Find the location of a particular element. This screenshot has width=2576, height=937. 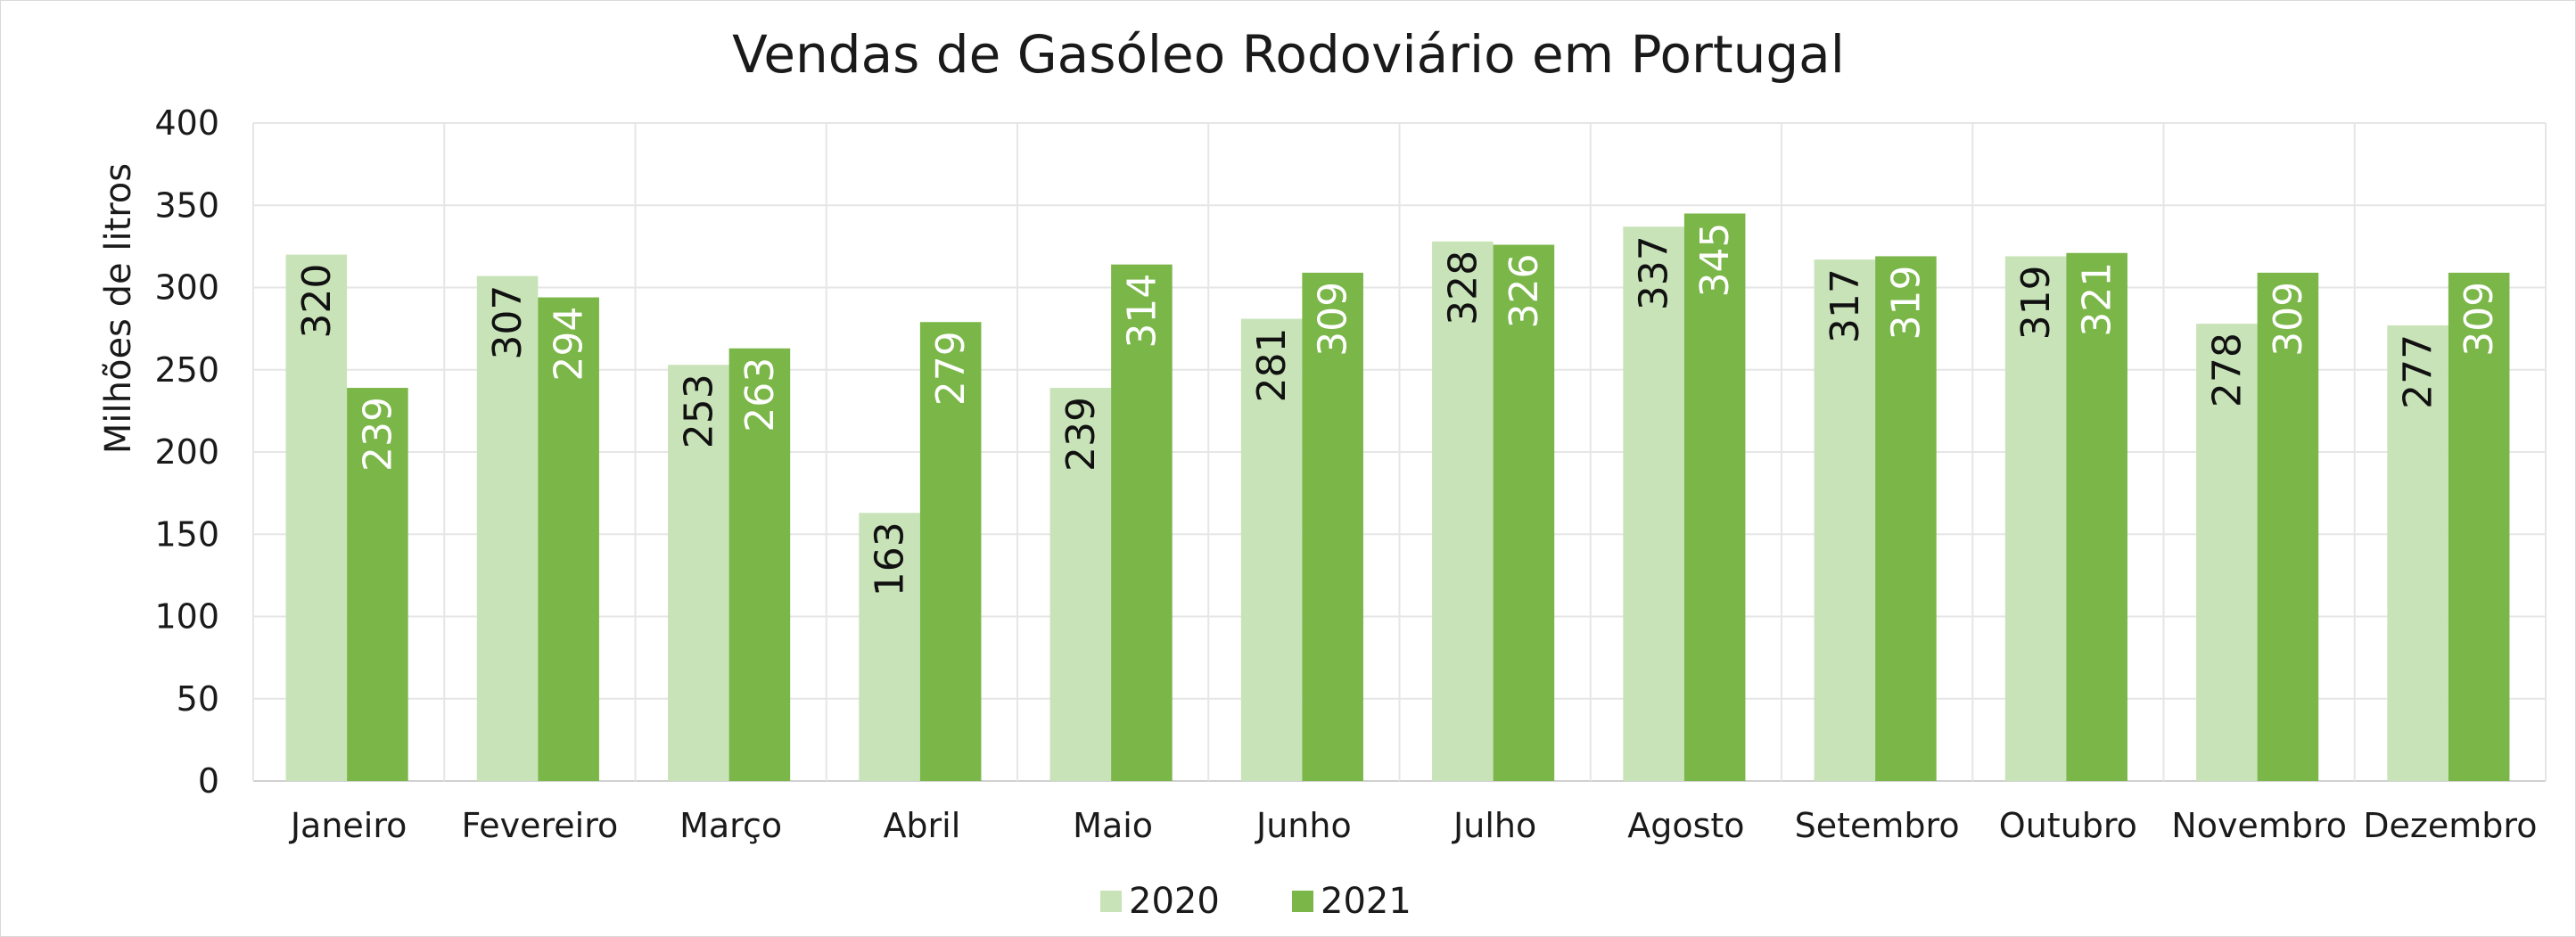

y-tick-label: 0 is located at coordinates (208, 781).